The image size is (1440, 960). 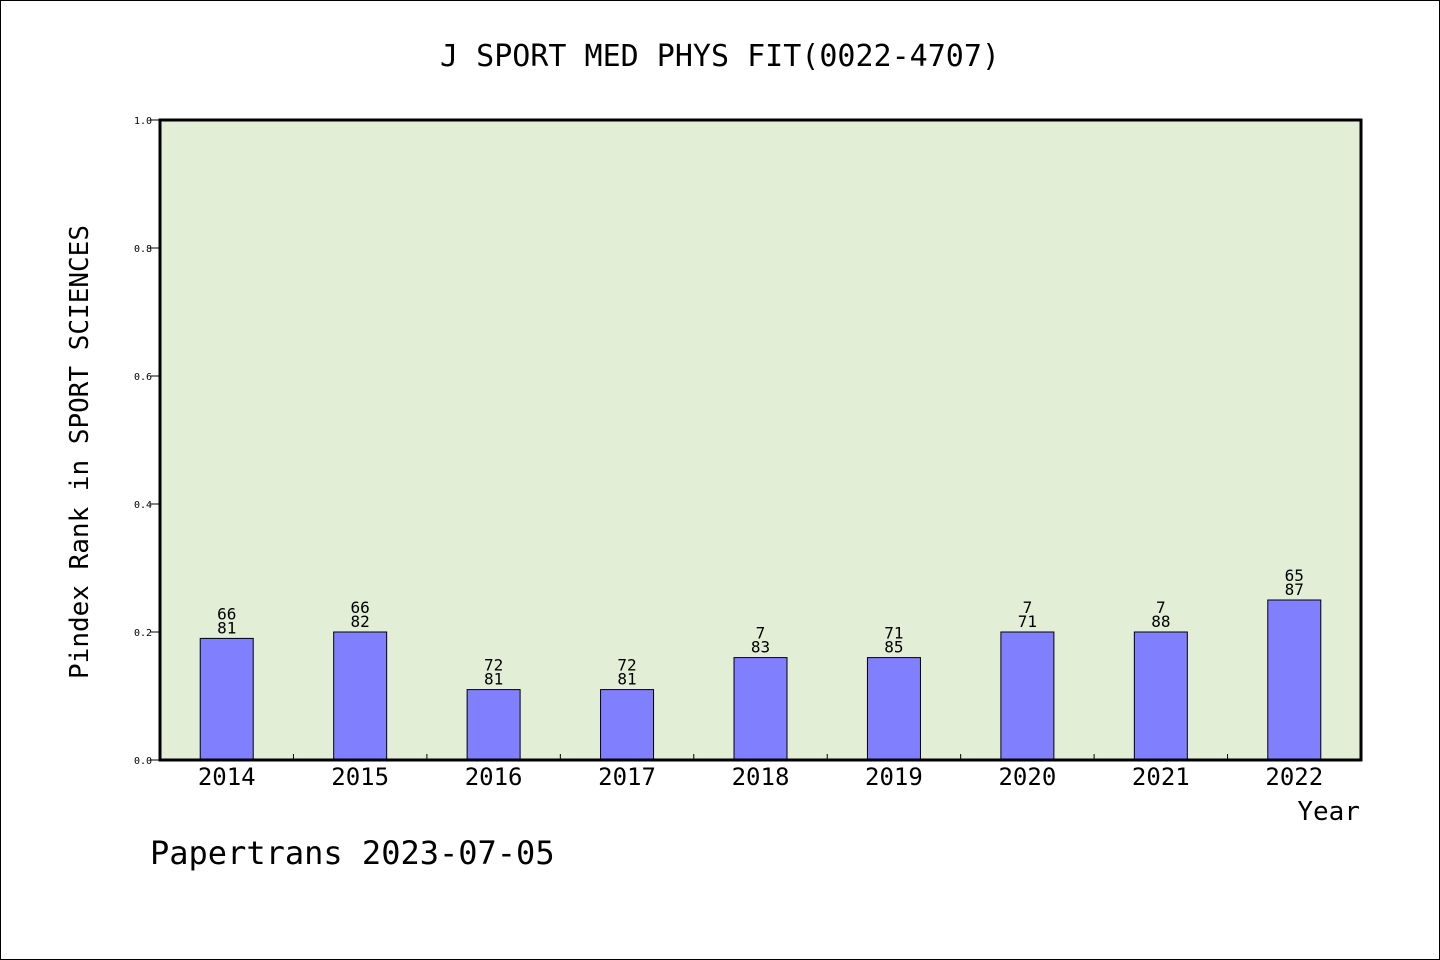 I want to click on bar-annotation-bottom: 87, so click(x=1294, y=589).